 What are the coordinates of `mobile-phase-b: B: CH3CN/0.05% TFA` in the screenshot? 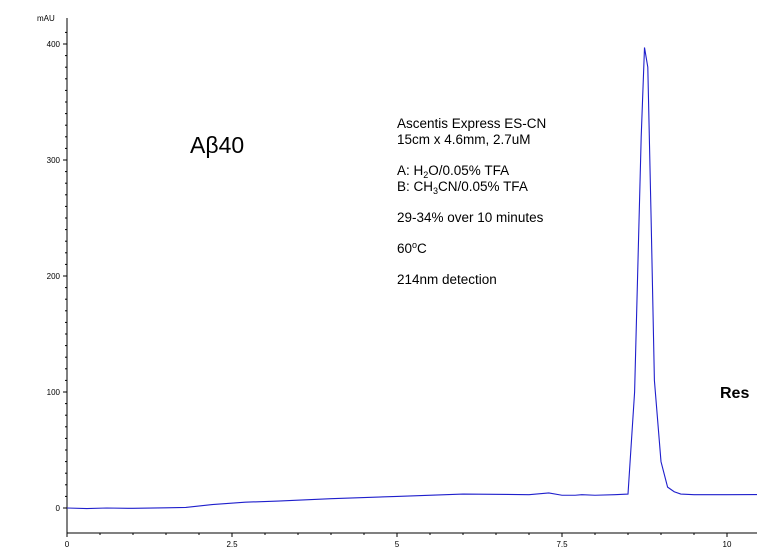 It's located at (462, 187).